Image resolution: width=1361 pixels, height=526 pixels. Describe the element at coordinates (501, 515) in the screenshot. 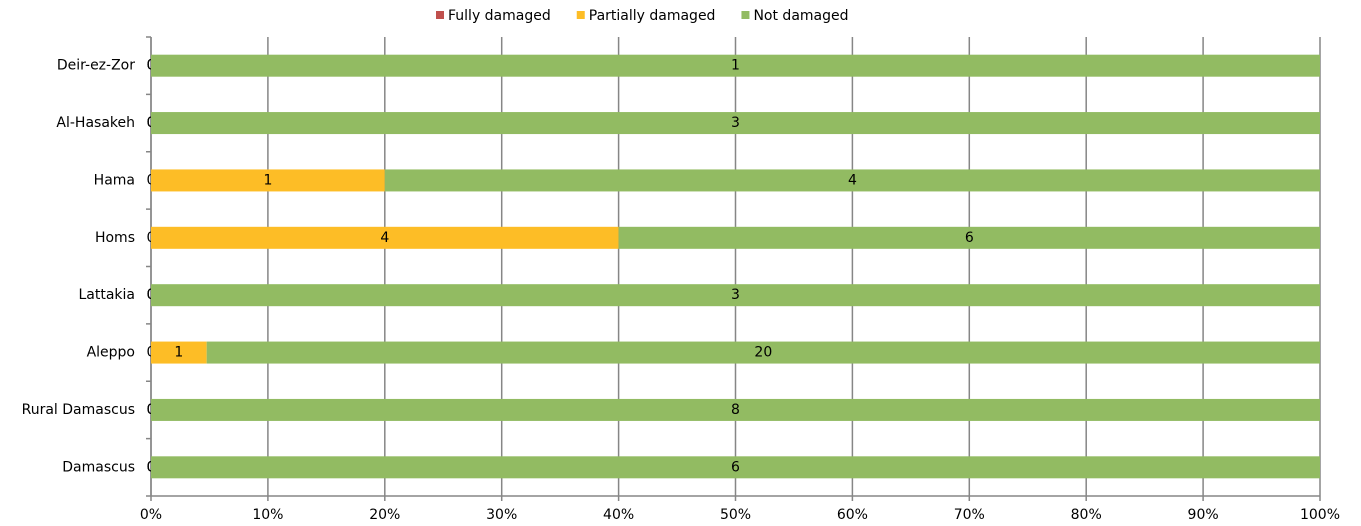

I see `x-tick-label: 30%` at that location.